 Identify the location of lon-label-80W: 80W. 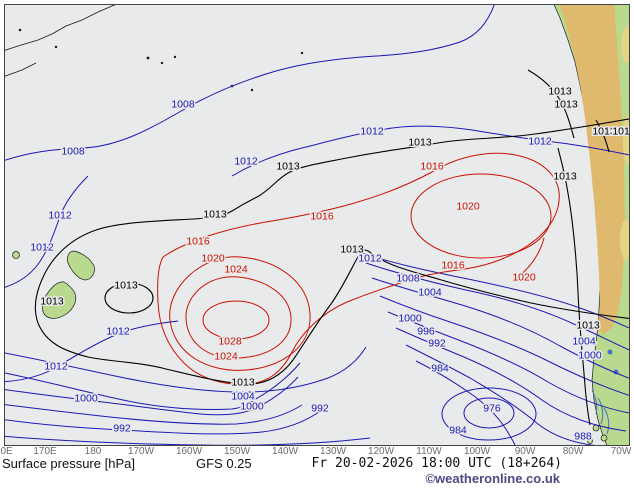
(573, 451).